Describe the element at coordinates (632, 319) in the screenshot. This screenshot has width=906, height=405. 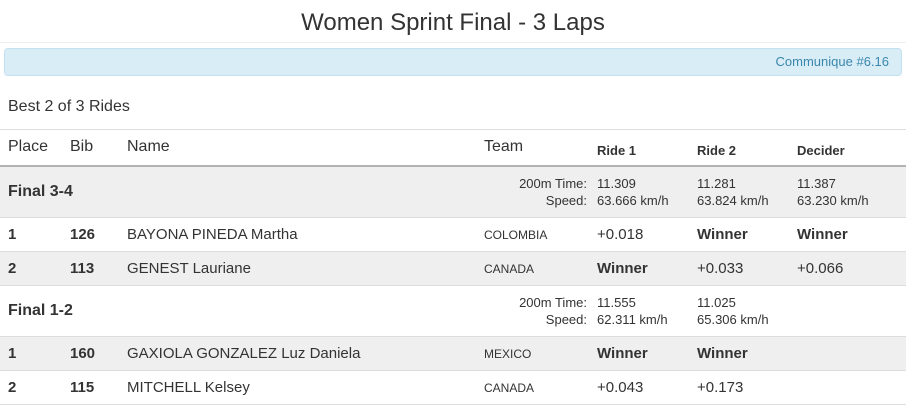
I see `ride1-speed: 62.311 km/h` at that location.